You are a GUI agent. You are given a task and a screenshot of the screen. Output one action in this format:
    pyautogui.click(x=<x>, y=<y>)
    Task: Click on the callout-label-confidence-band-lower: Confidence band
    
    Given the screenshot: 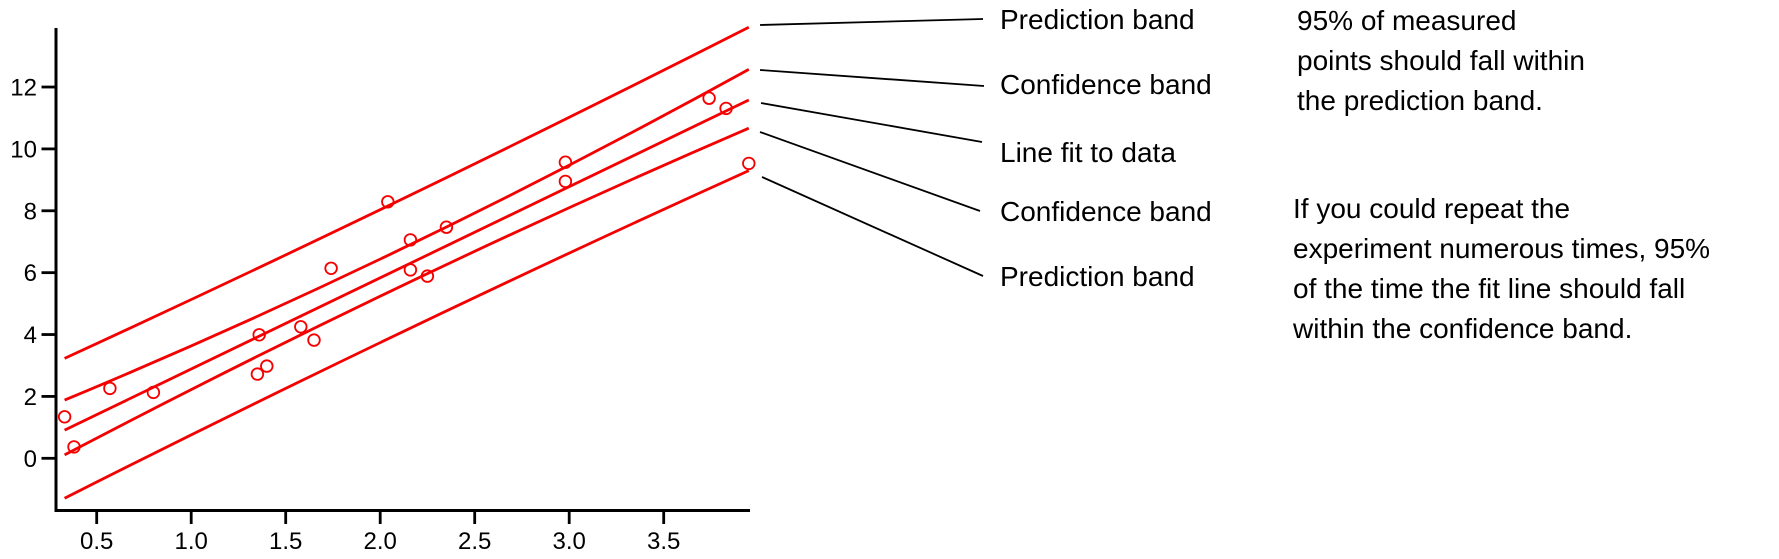 What is the action you would take?
    pyautogui.click(x=1106, y=211)
    